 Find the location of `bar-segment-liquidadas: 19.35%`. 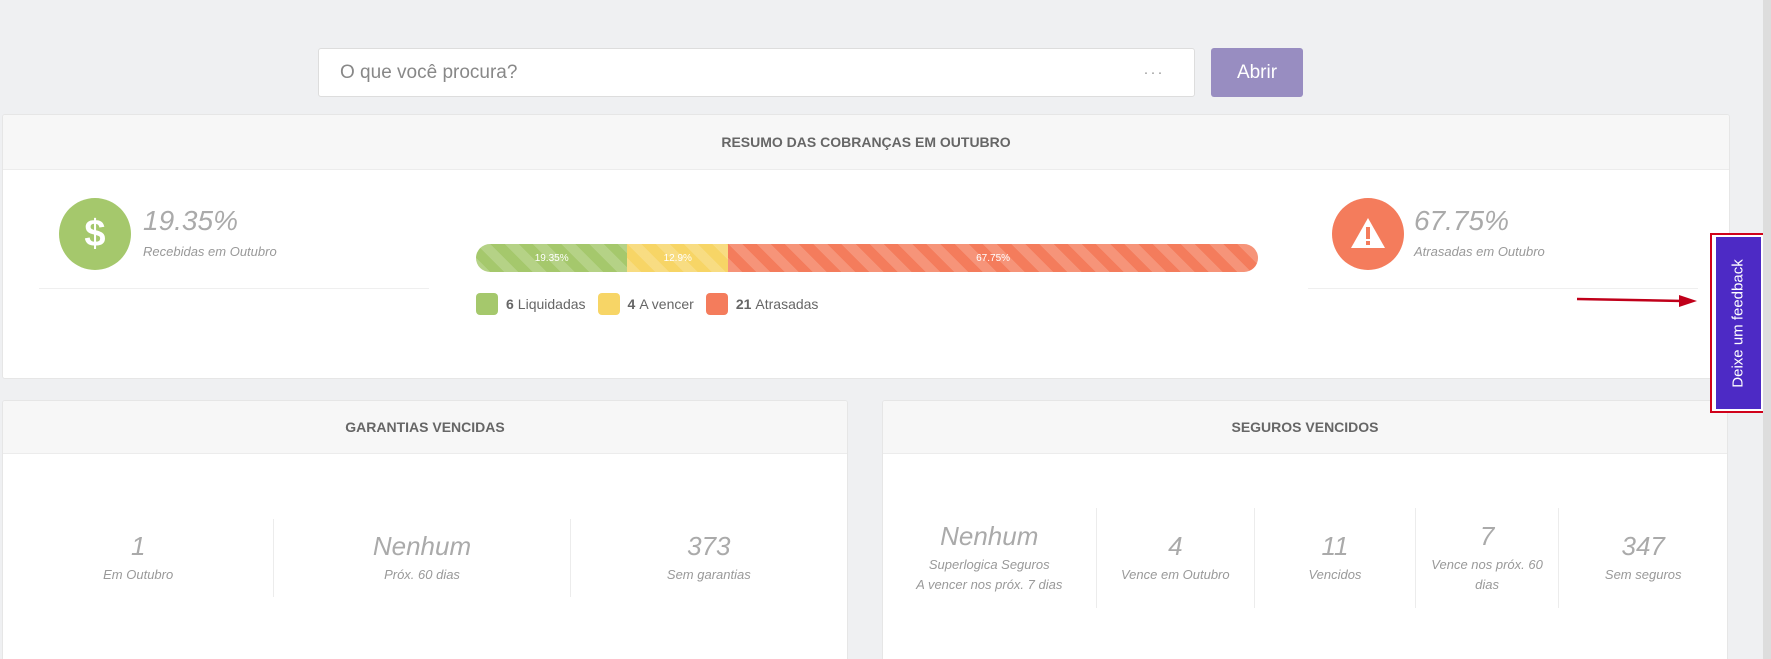

bar-segment-liquidadas: 19.35% is located at coordinates (552, 258).